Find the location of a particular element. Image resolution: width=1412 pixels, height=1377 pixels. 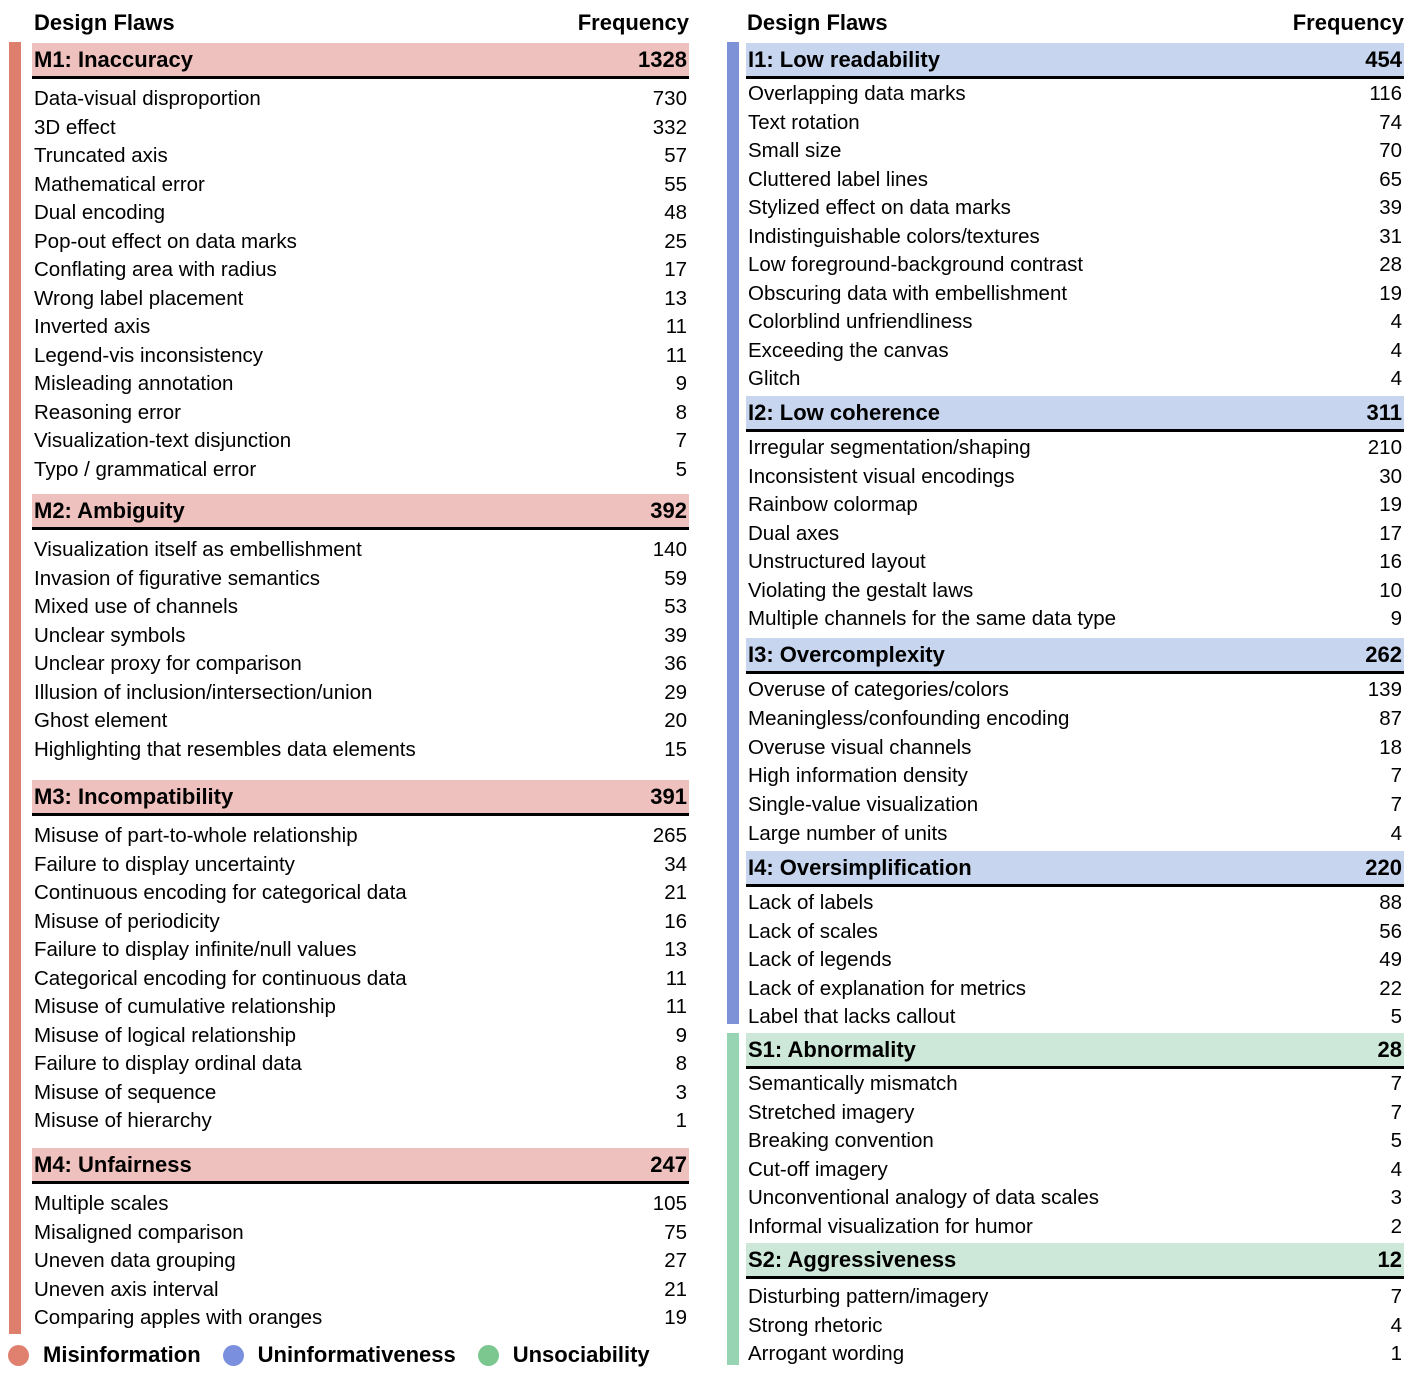

flaw-name: Misleading annotation is located at coordinates (134, 384).